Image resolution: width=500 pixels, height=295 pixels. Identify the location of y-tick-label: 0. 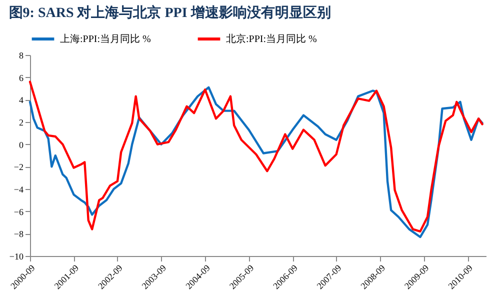
(21, 145).